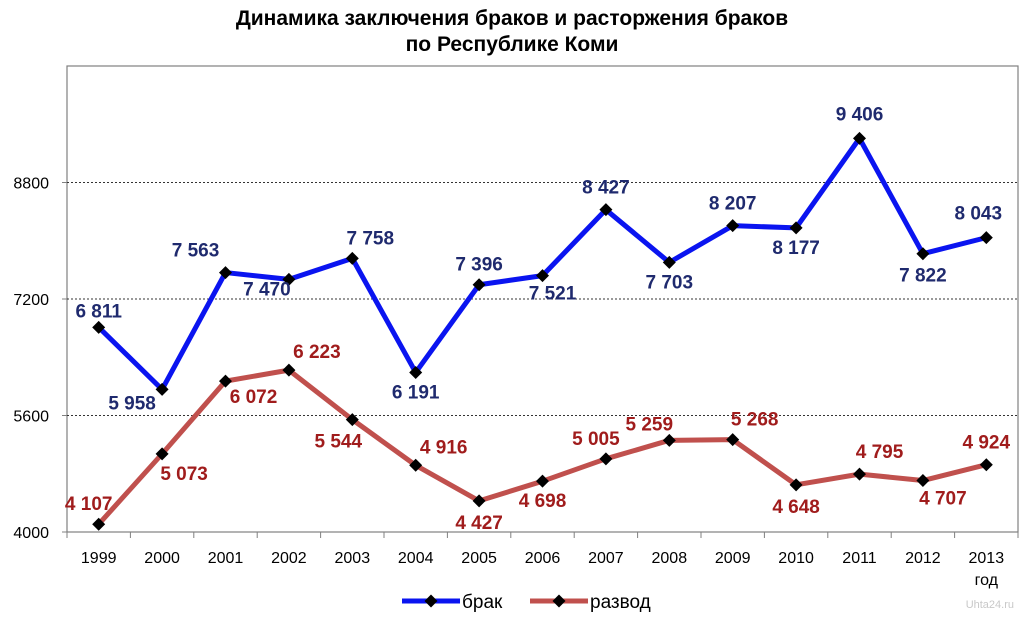 The height and width of the screenshot is (619, 1024). What do you see at coordinates (796, 558) in the screenshot?
I see `x-tick-label: 2010` at bounding box center [796, 558].